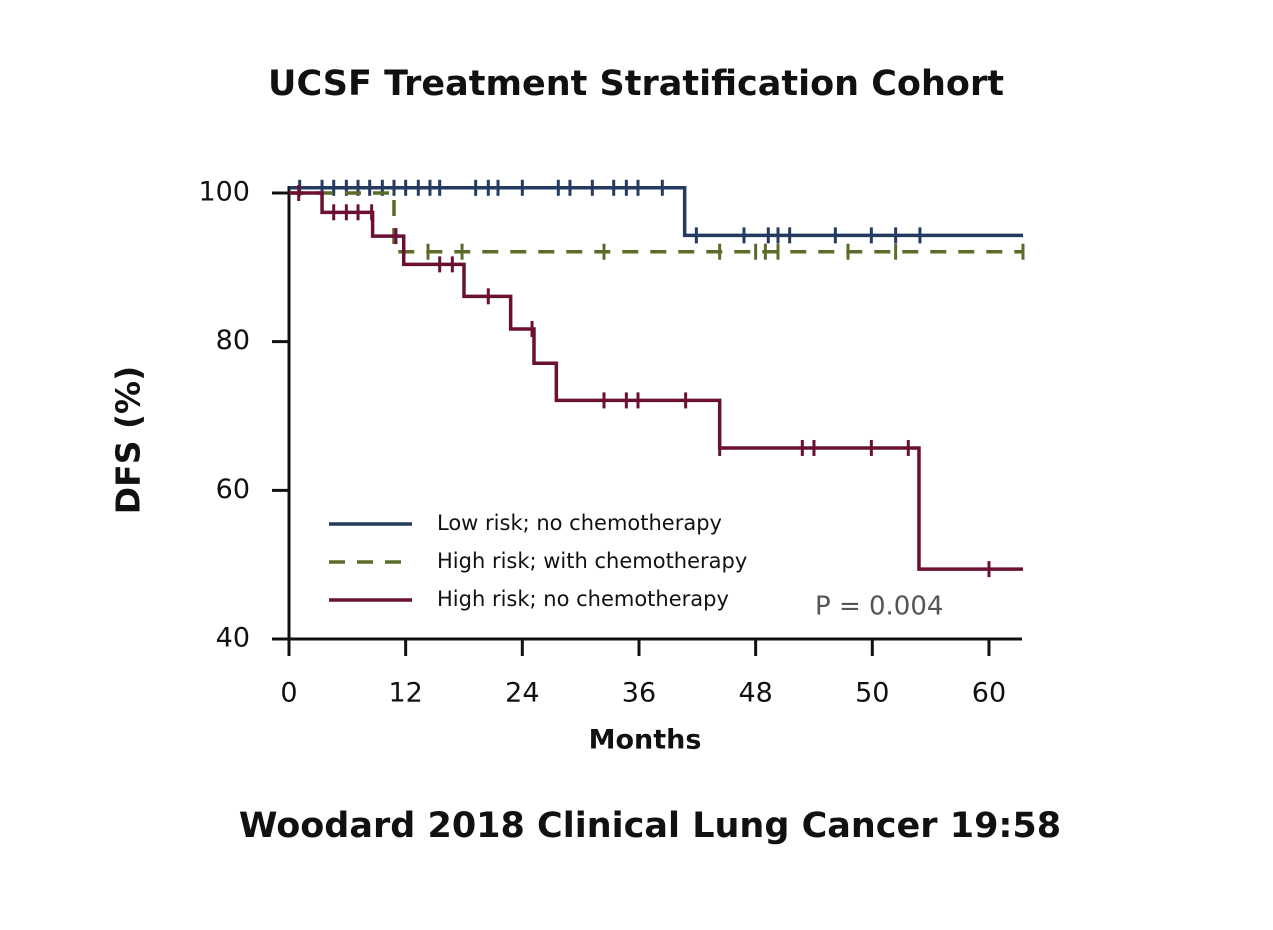 Image resolution: width=1273 pixels, height=930 pixels. I want to click on footer: Woodard 2018 Clinical Lung Cancer 19:58, so click(650, 826).